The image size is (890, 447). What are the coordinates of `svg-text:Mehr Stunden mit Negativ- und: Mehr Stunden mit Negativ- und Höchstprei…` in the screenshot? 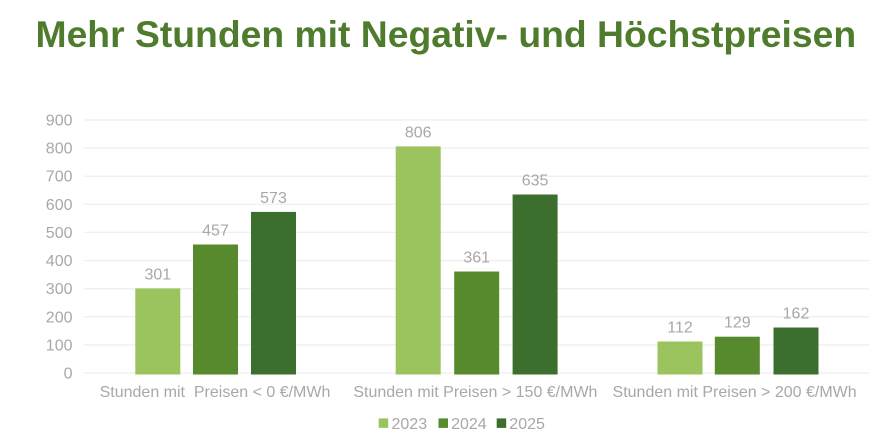 It's located at (446, 34).